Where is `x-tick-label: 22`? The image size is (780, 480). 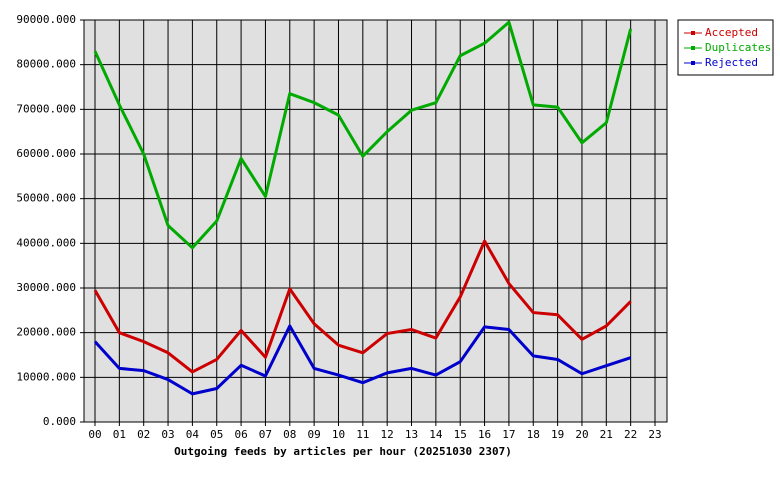
x-tick-label: 22 is located at coordinates (630, 434).